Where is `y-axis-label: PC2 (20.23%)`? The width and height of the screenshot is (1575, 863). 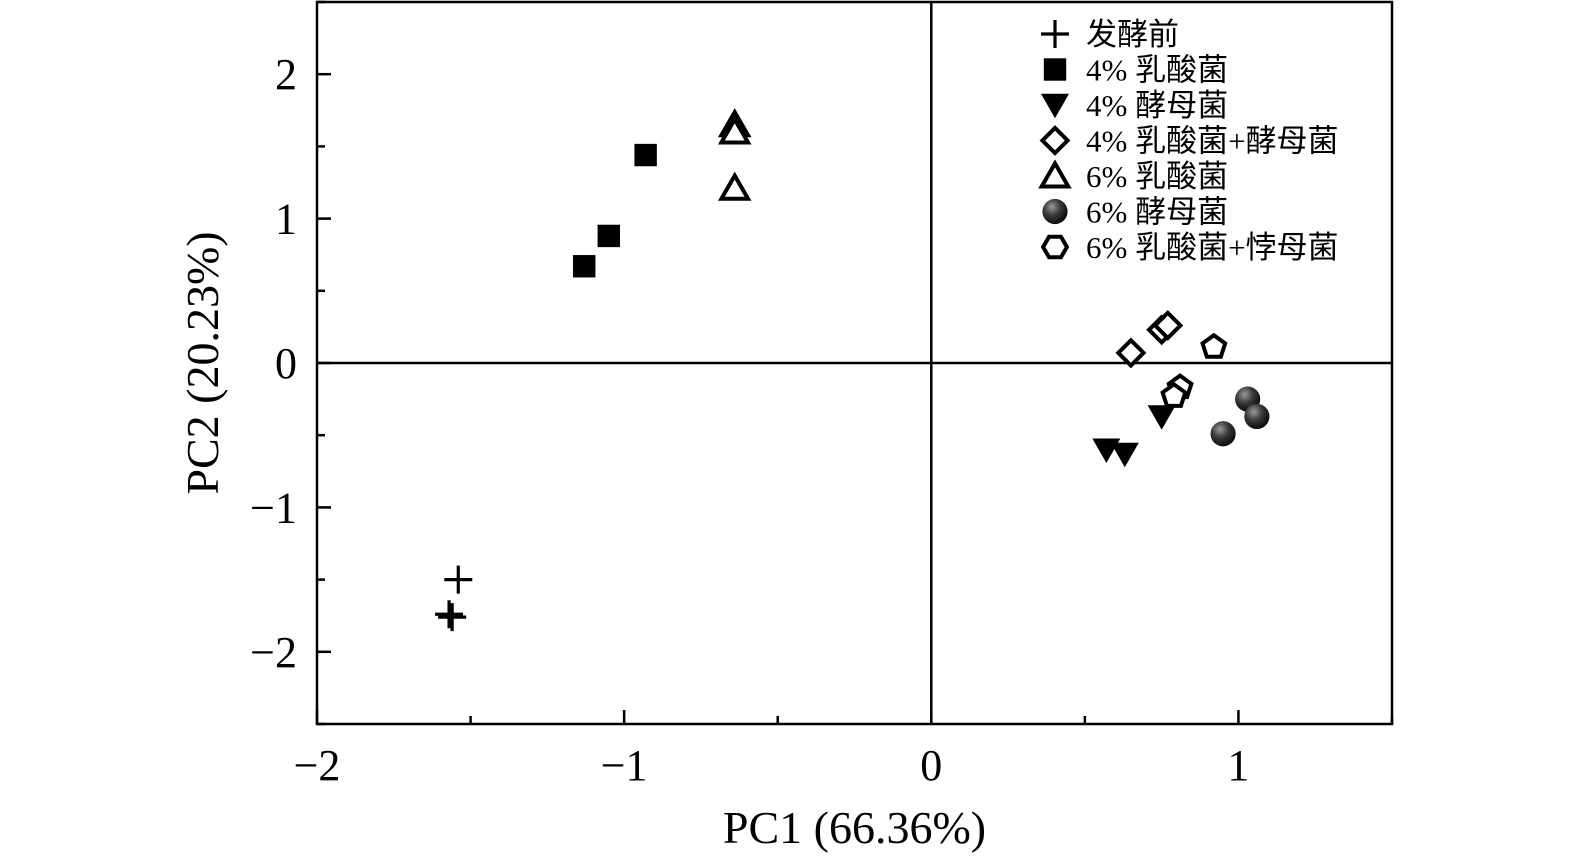
y-axis-label: PC2 (20.23%) is located at coordinates (202, 362).